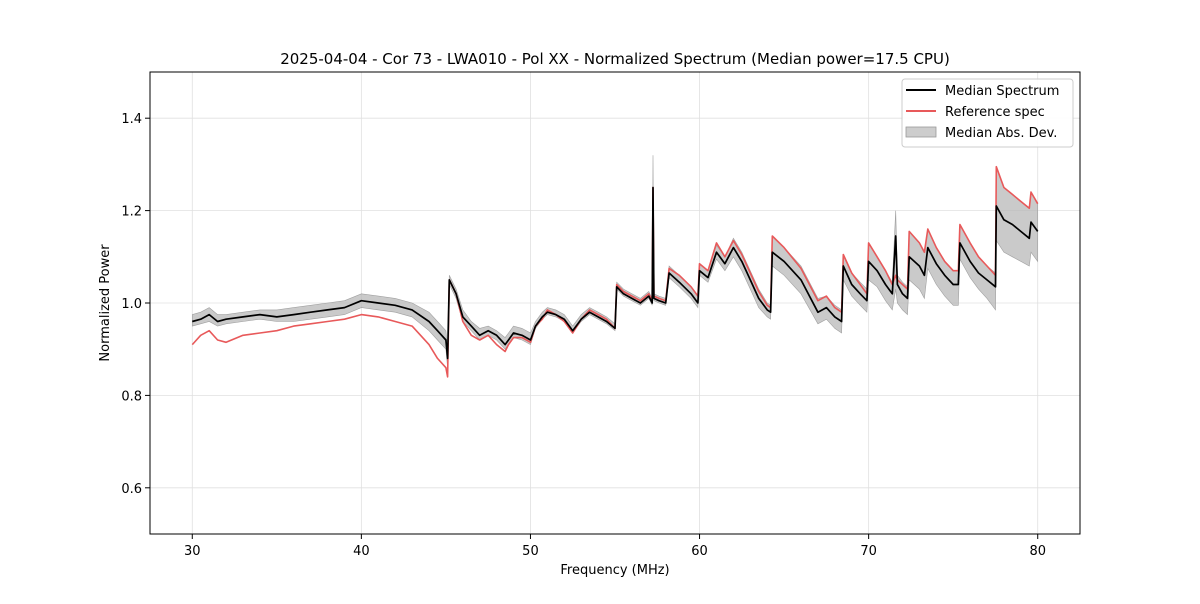 This screenshot has height=604, width=1200. What do you see at coordinates (361, 551) in the screenshot?
I see `x-tick-label: 40` at bounding box center [361, 551].